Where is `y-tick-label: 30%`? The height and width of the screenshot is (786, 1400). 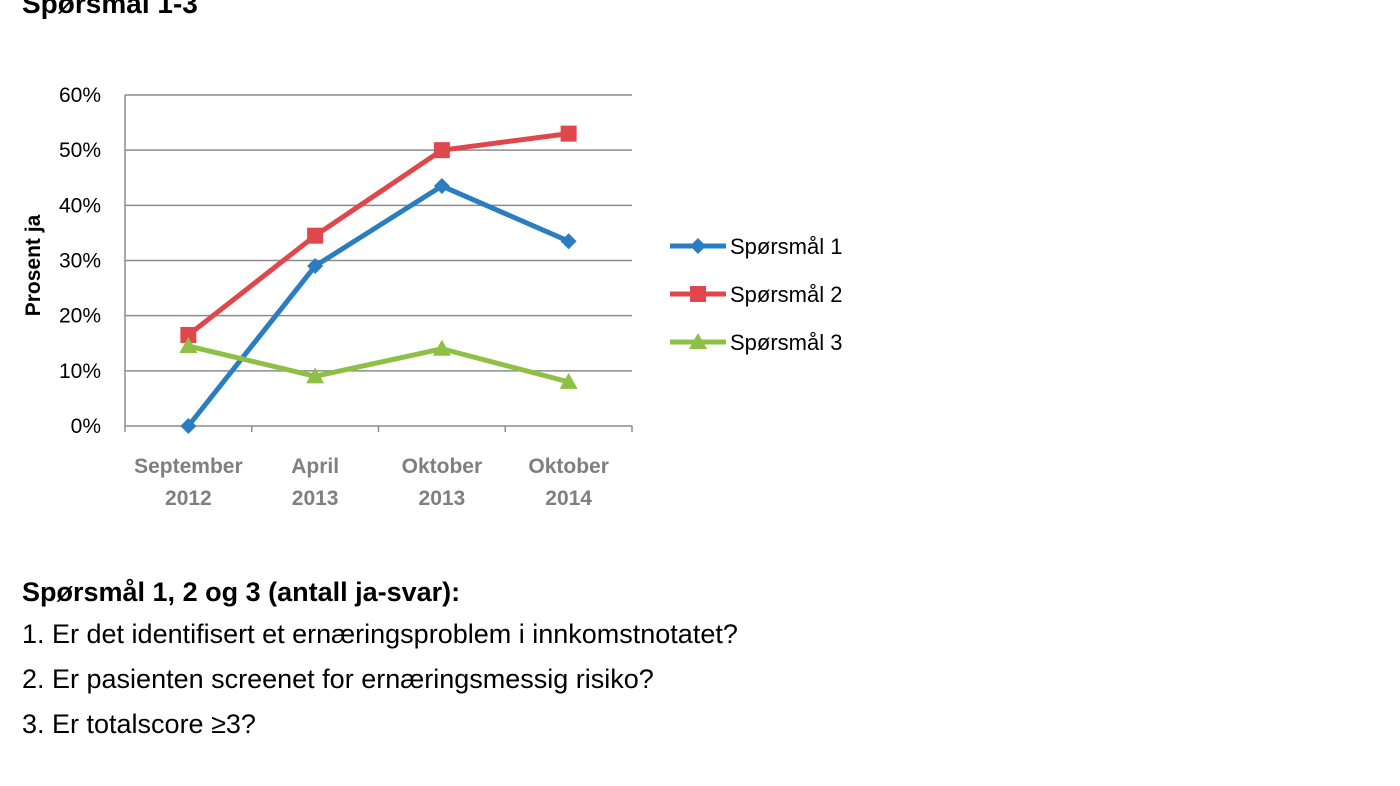
y-tick-label: 30% is located at coordinates (80, 261).